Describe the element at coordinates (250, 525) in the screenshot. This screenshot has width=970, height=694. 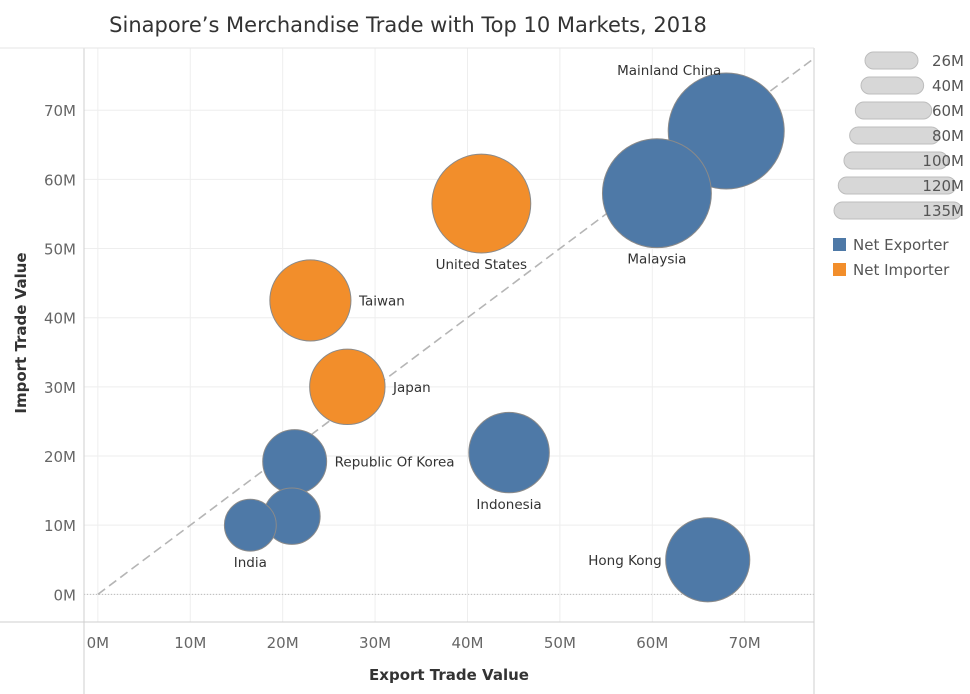
I see `bubble-india` at that location.